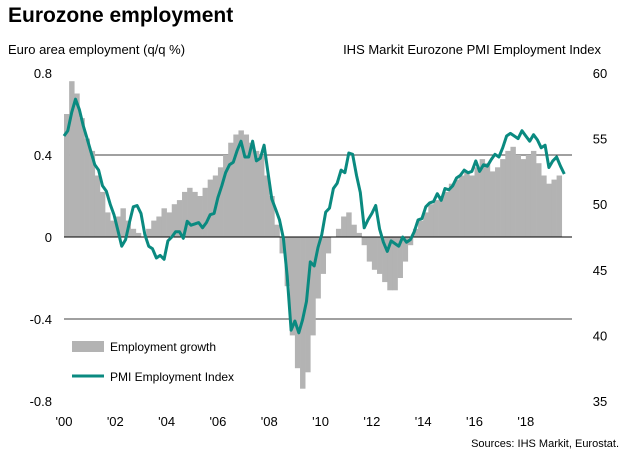 Image resolution: width=629 pixels, height=466 pixels. Describe the element at coordinates (64, 421) in the screenshot. I see `x-tick-label: '00` at that location.